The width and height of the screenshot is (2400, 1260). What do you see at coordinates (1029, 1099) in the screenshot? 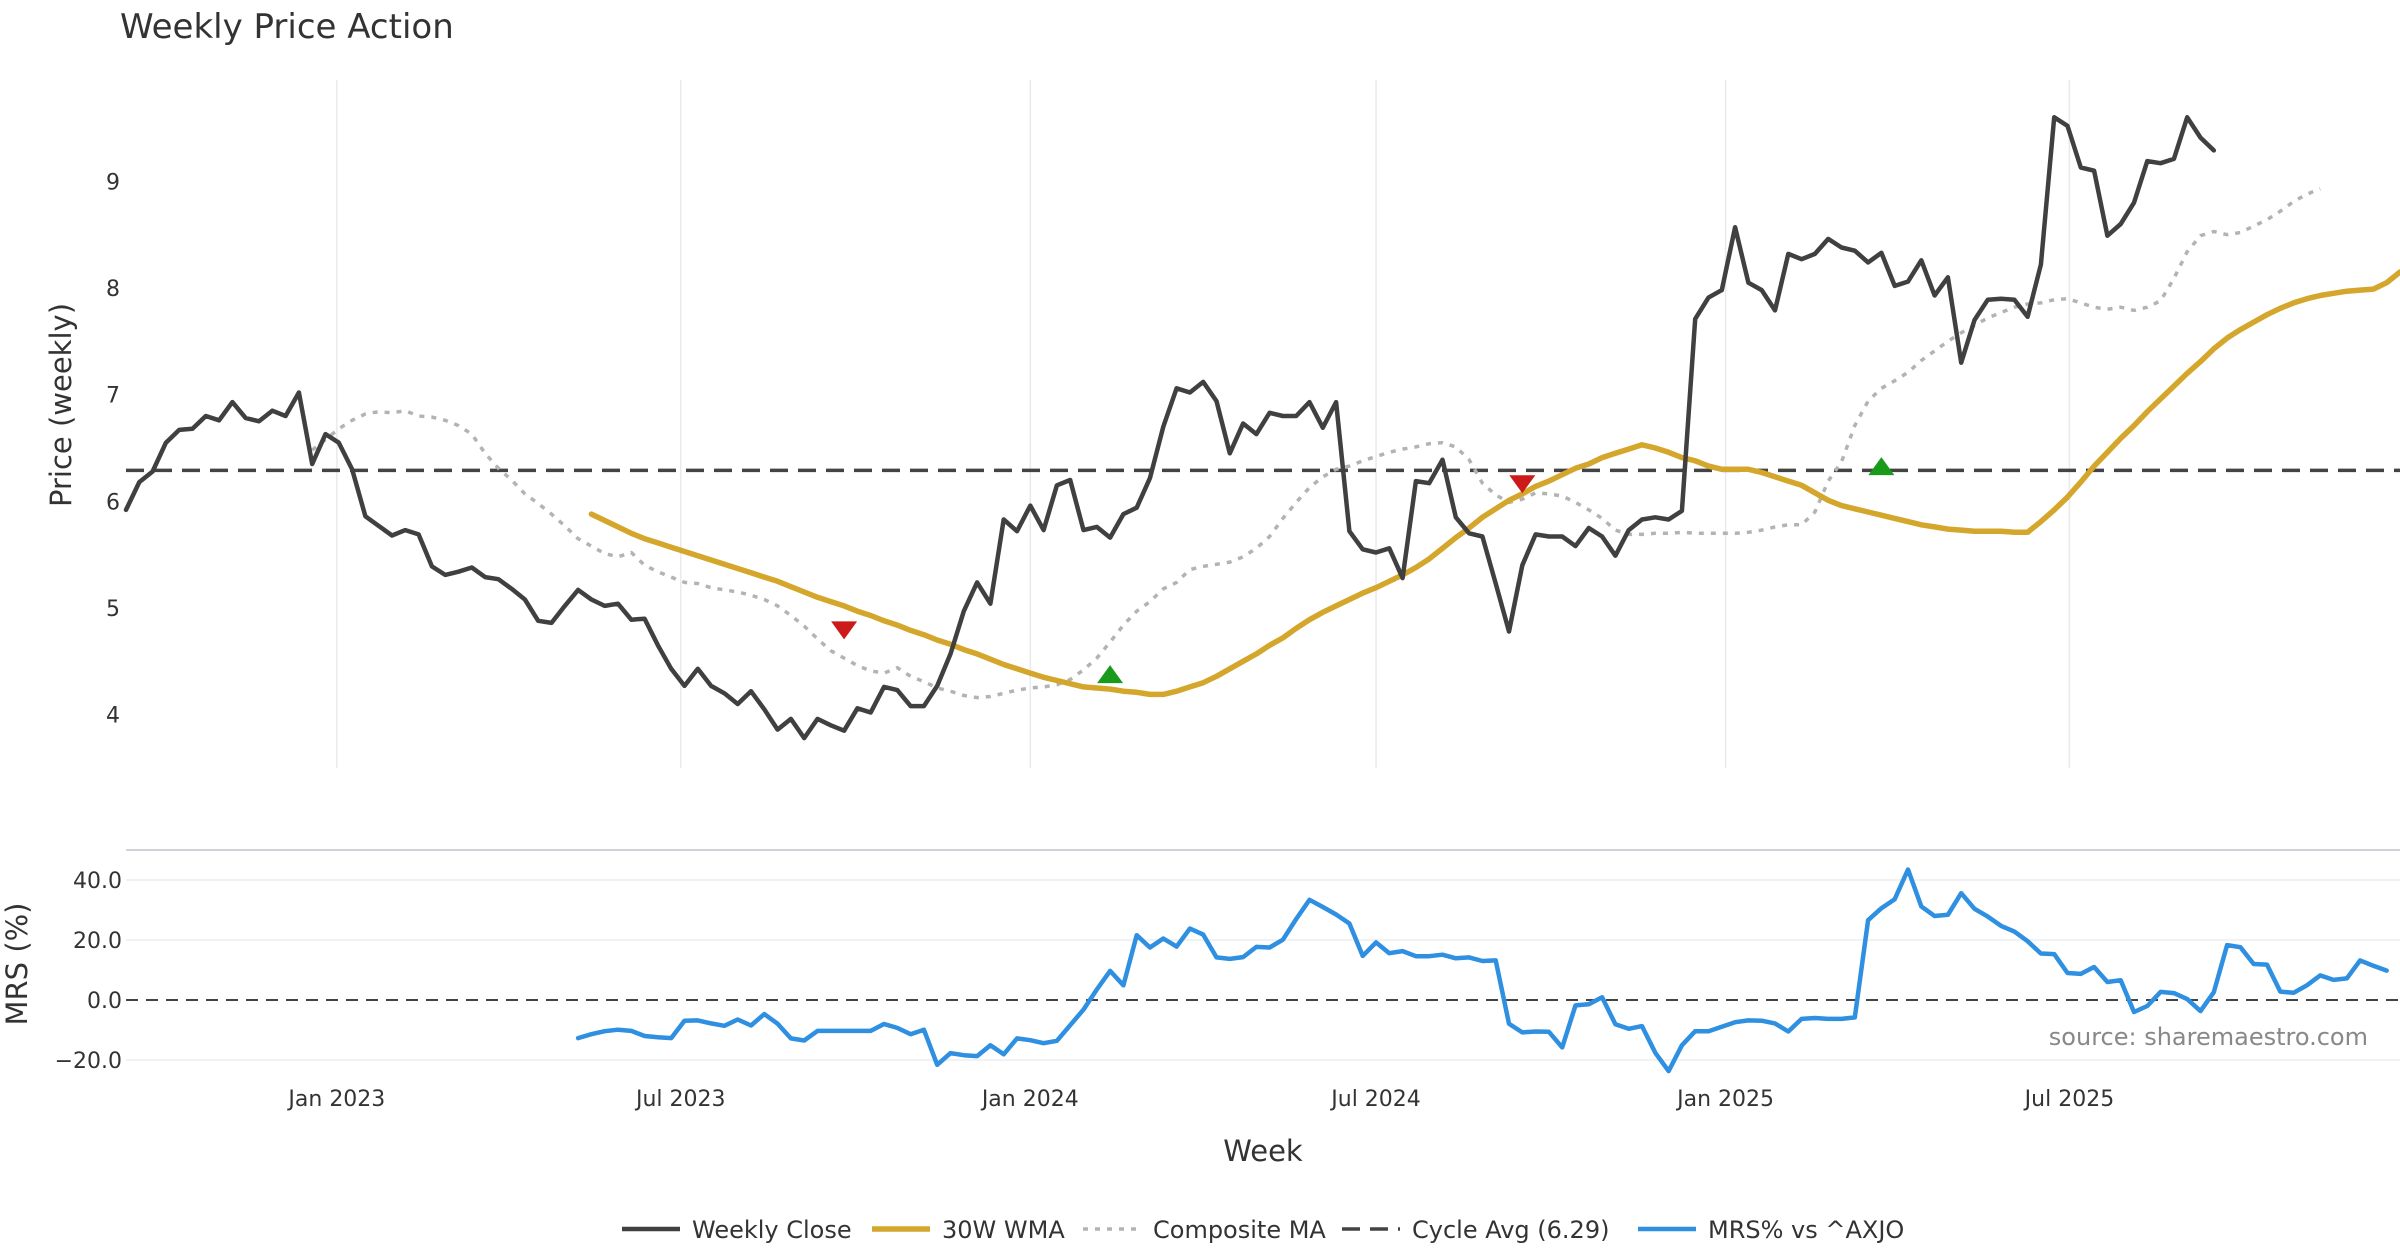
I see `x-tick-label: Jan 2024` at bounding box center [1029, 1099].